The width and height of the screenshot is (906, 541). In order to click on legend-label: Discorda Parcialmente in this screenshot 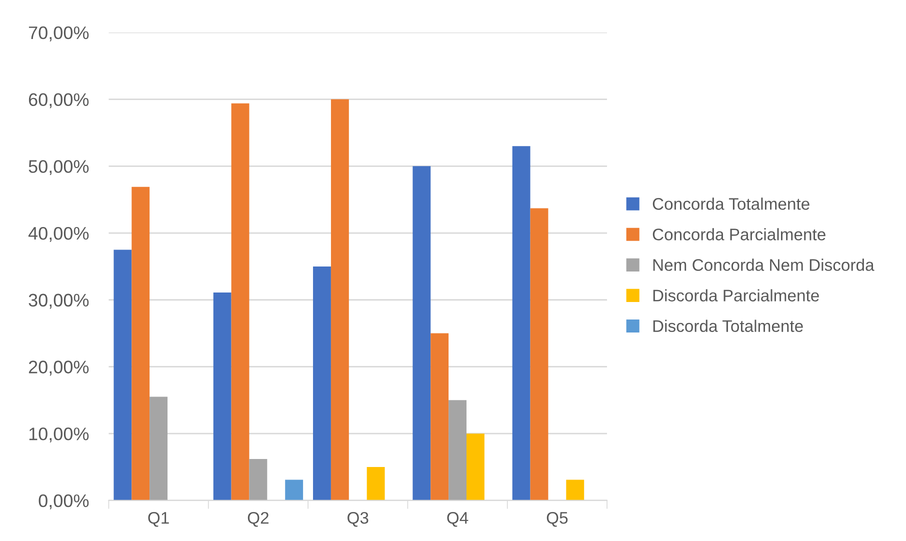, I will do `click(736, 295)`.